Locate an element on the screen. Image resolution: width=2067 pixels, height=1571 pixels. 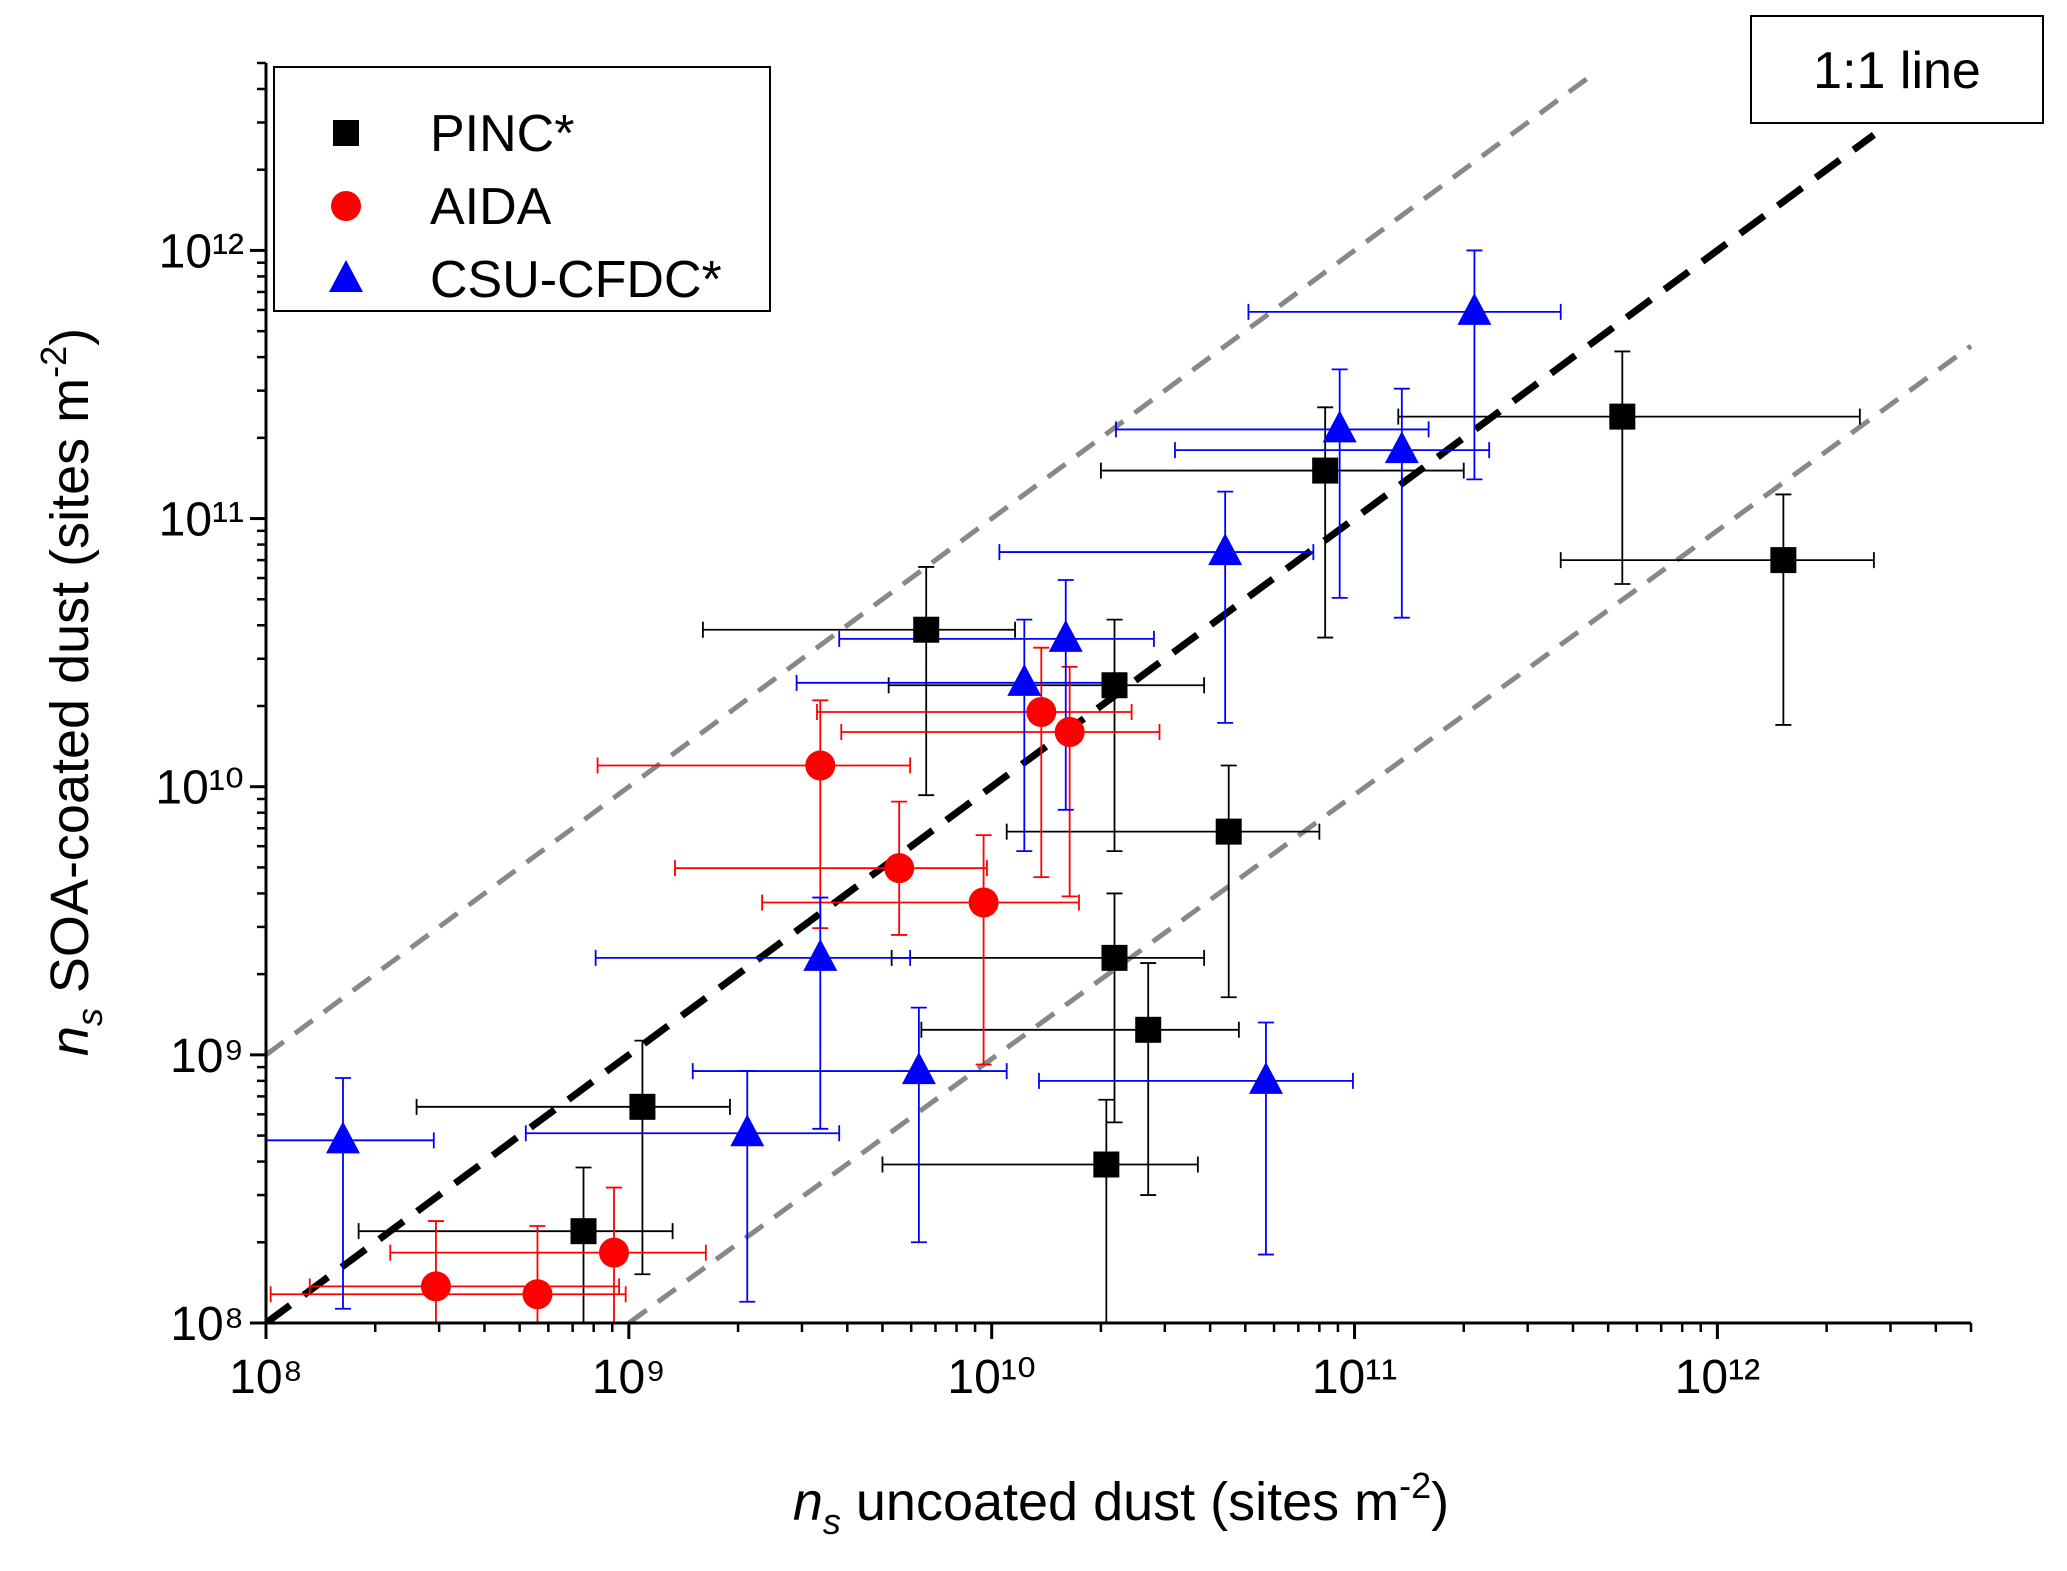
axis-text: SOA-coated dust (sites m is located at coordinates (70, 693).